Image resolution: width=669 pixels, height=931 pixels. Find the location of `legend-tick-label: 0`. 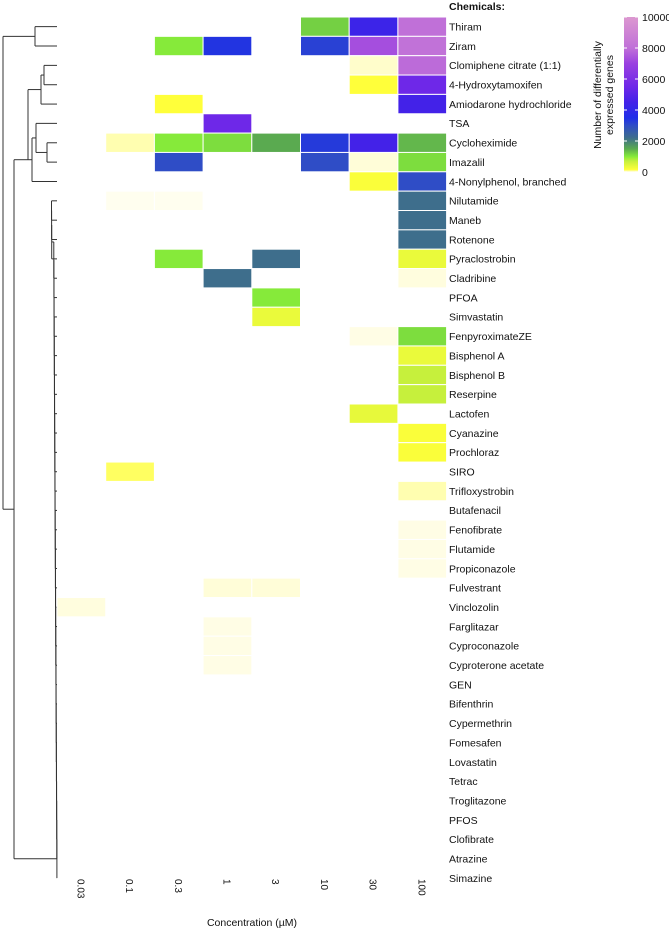

legend-tick-label: 0 is located at coordinates (645, 173).